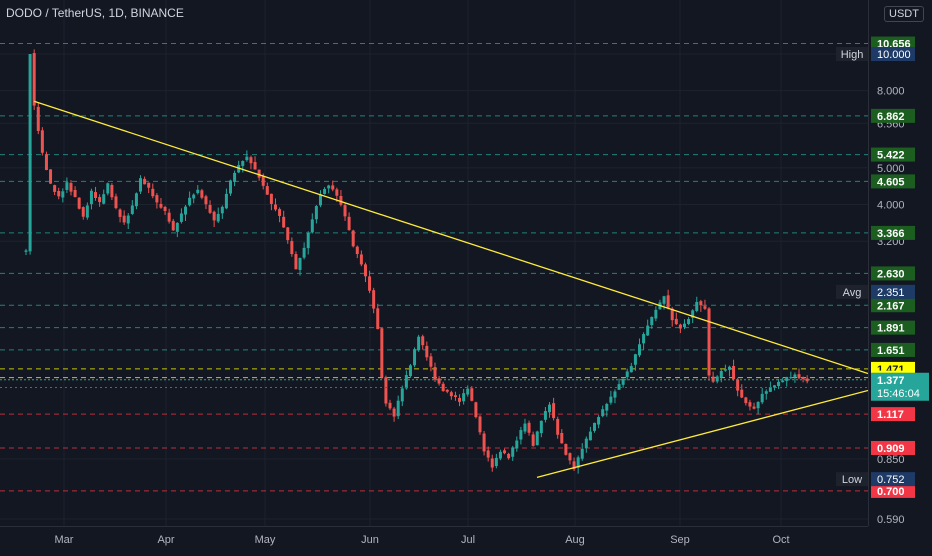  Describe the element at coordinates (891, 117) in the screenshot. I see `level-tag-label: 6.862` at that location.